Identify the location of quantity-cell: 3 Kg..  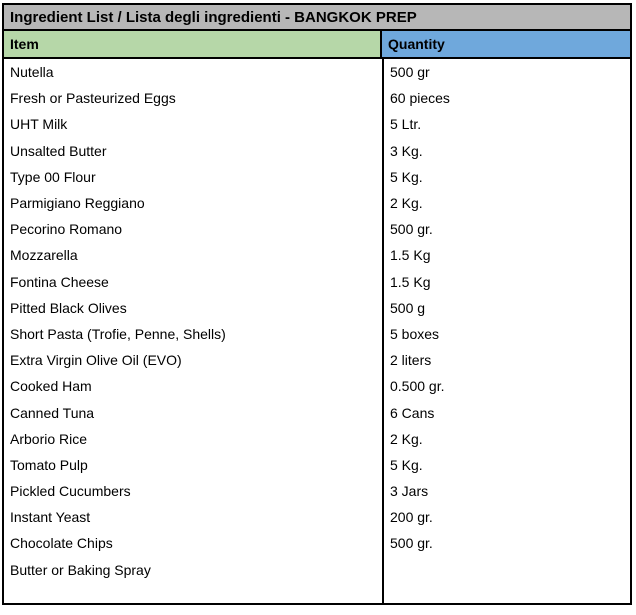
(406, 150).